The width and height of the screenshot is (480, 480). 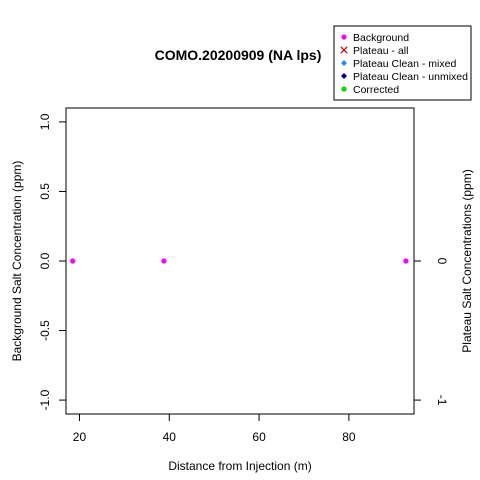 I want to click on legend-label: Plateau Clean - mixed, so click(x=404, y=64).